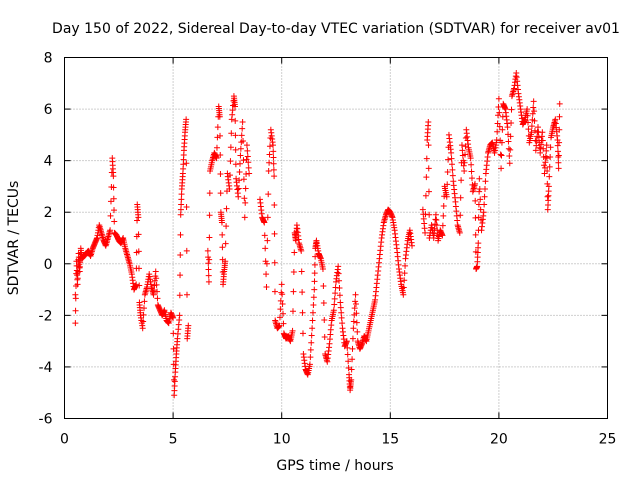 Image resolution: width=640 pixels, height=480 pixels. Describe the element at coordinates (282, 440) in the screenshot. I see `x-tick-label: 10` at that location.